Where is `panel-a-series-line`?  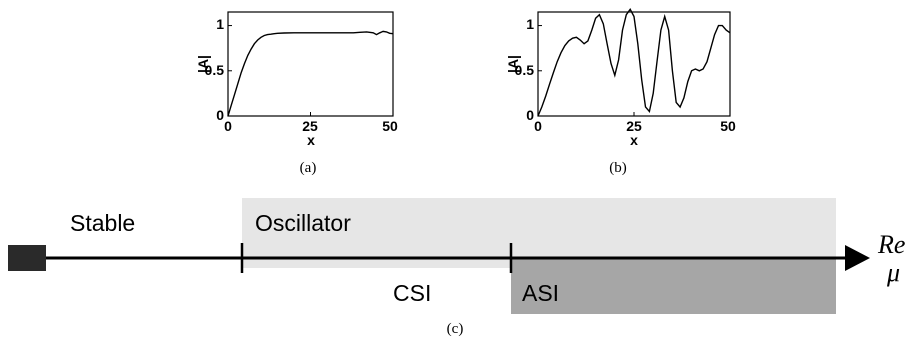 panel-a-series-line is located at coordinates (310, 73).